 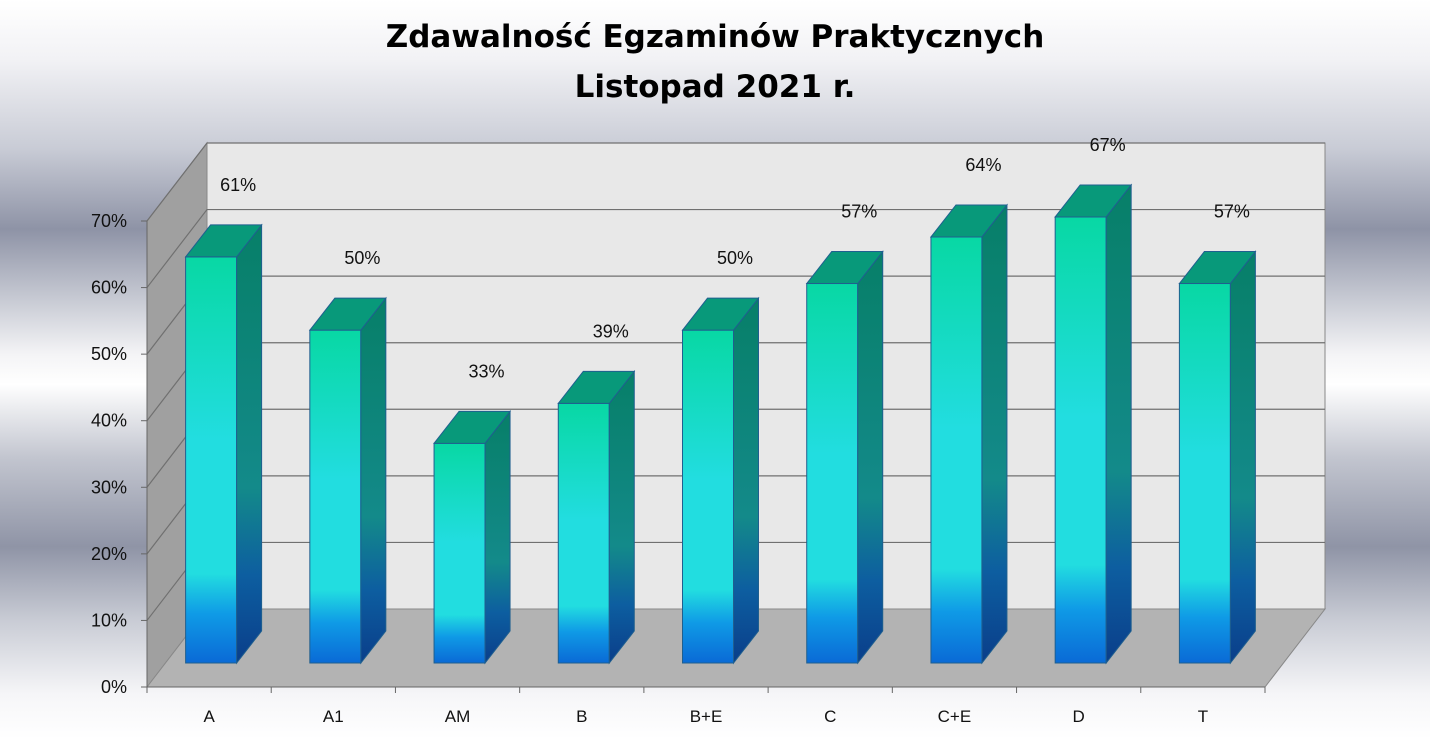 What do you see at coordinates (1079, 716) in the screenshot?
I see `x-tick-label: D` at bounding box center [1079, 716].